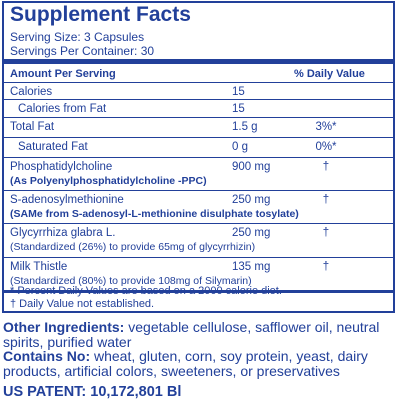  I want to click on amount: 900 mg, so click(251, 167).